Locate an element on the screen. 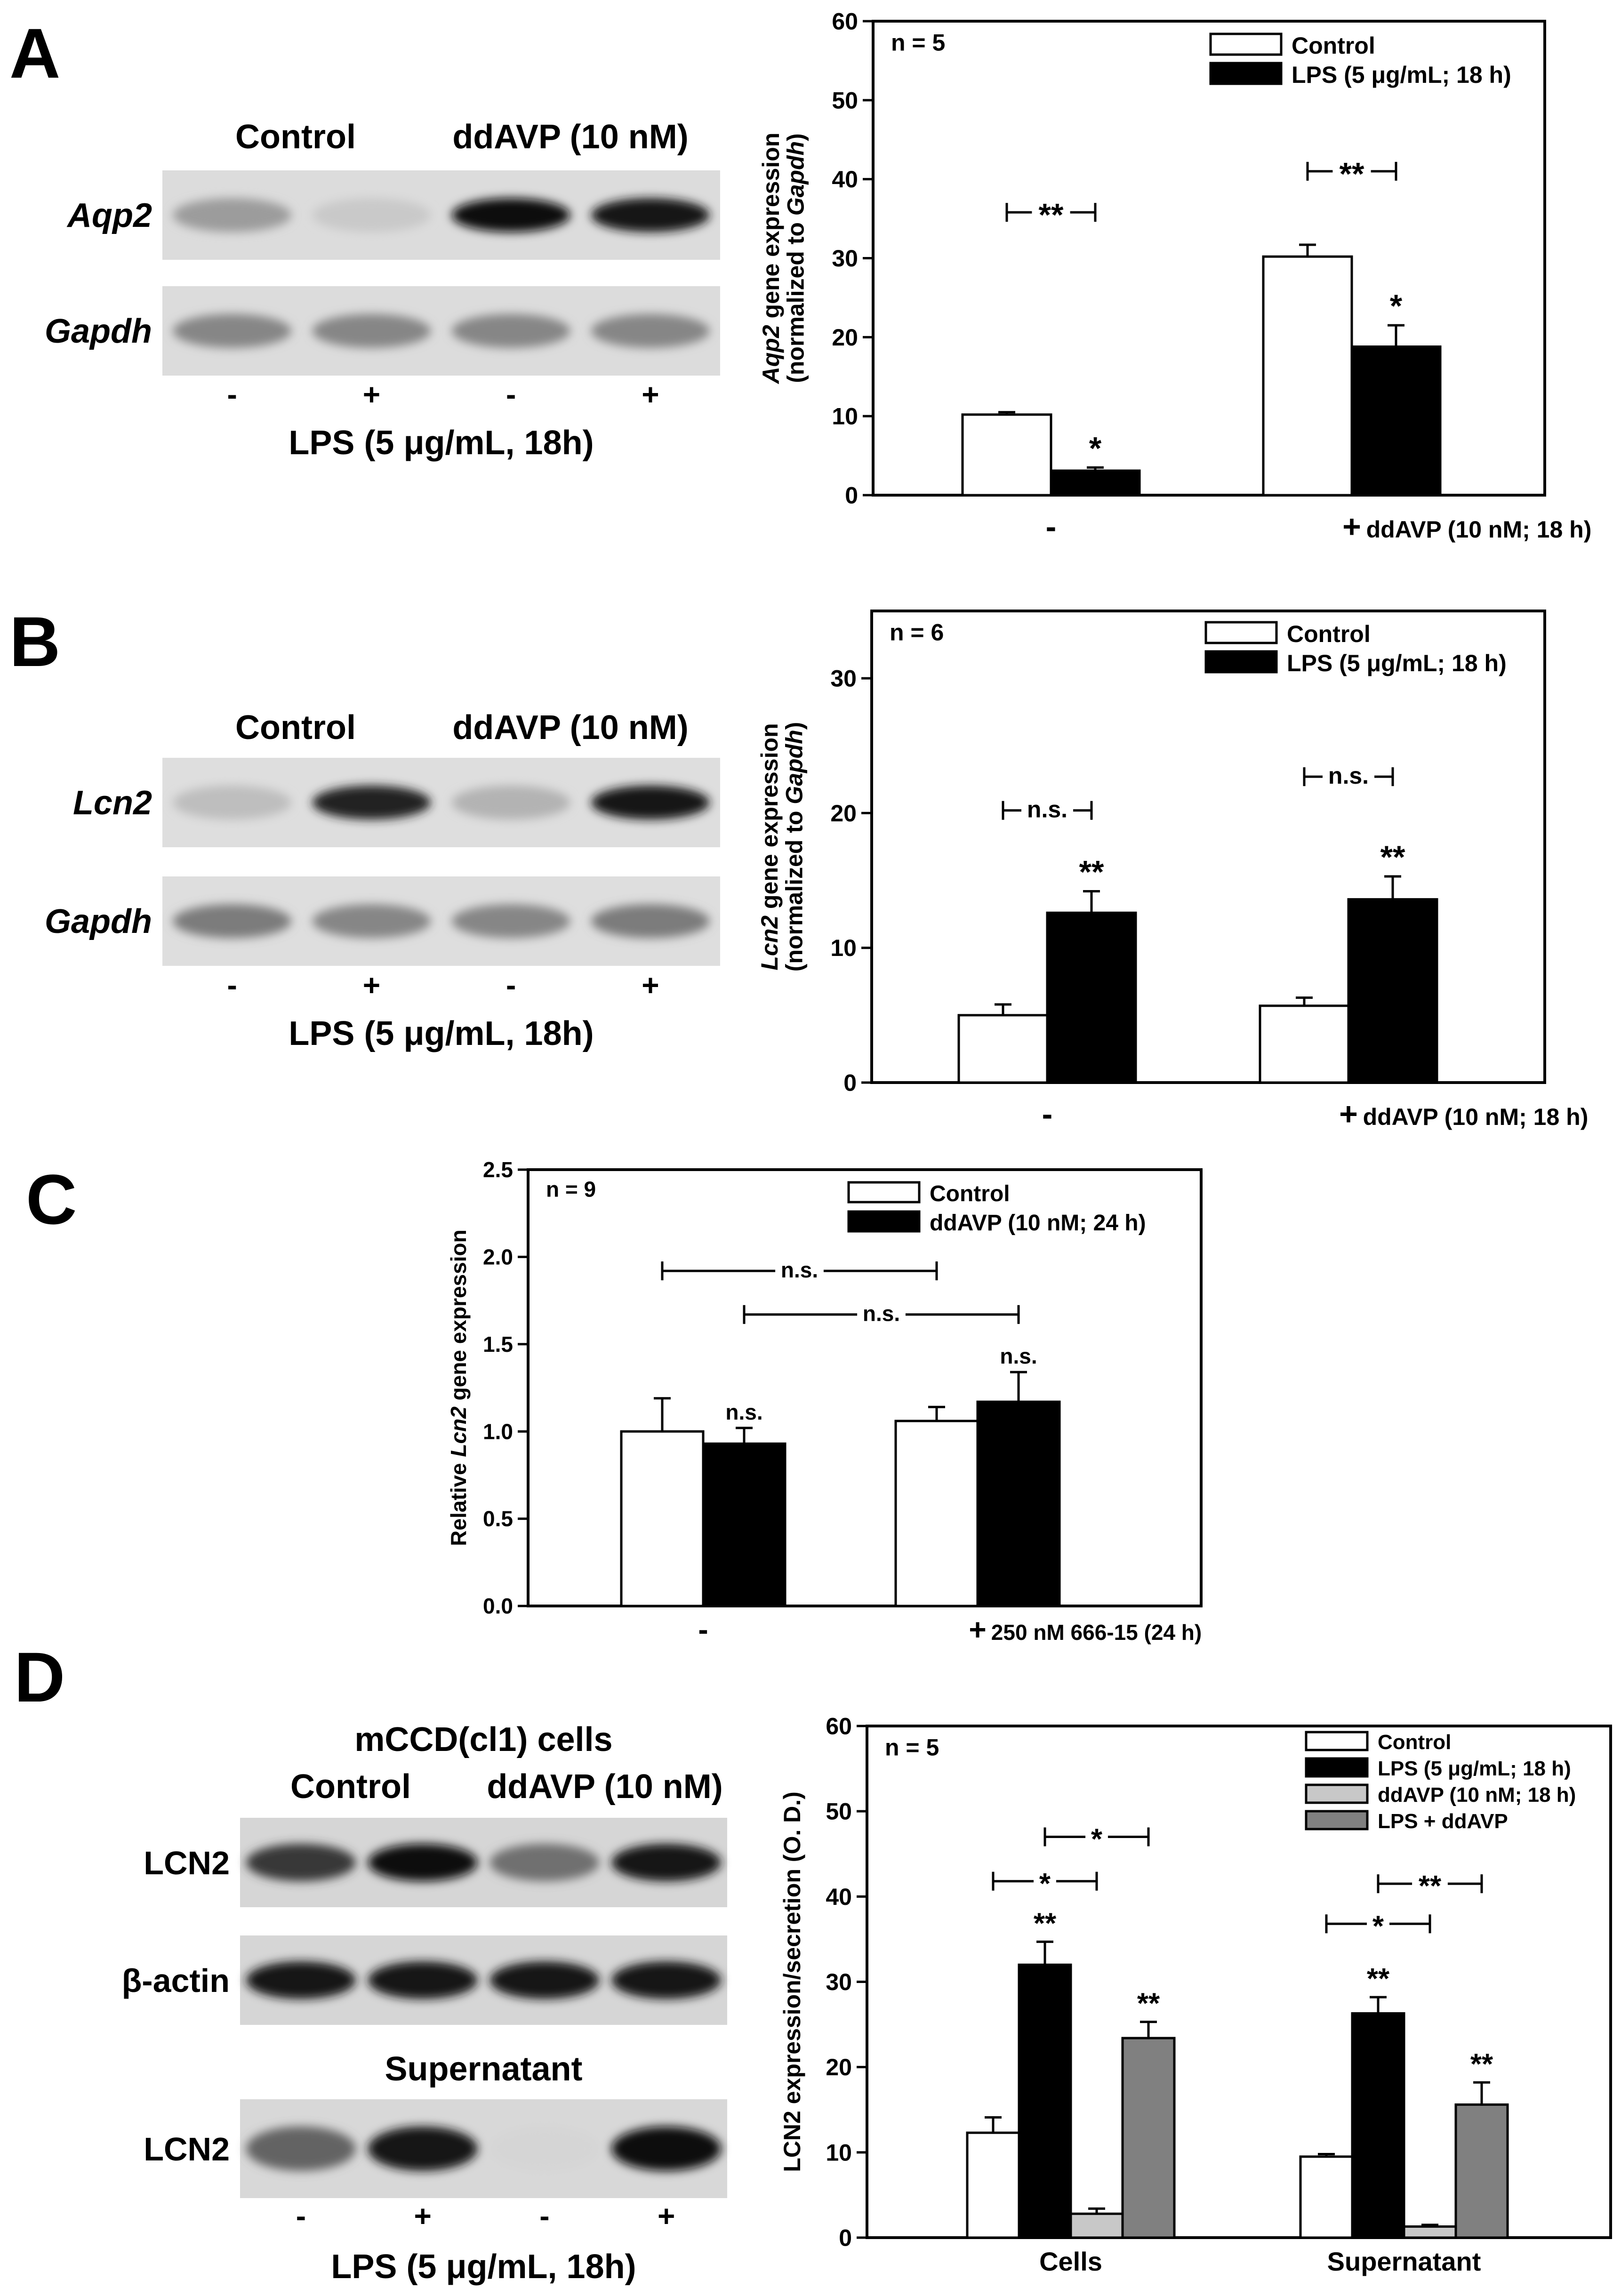  y-tick-label: 0.5 is located at coordinates (498, 1519).